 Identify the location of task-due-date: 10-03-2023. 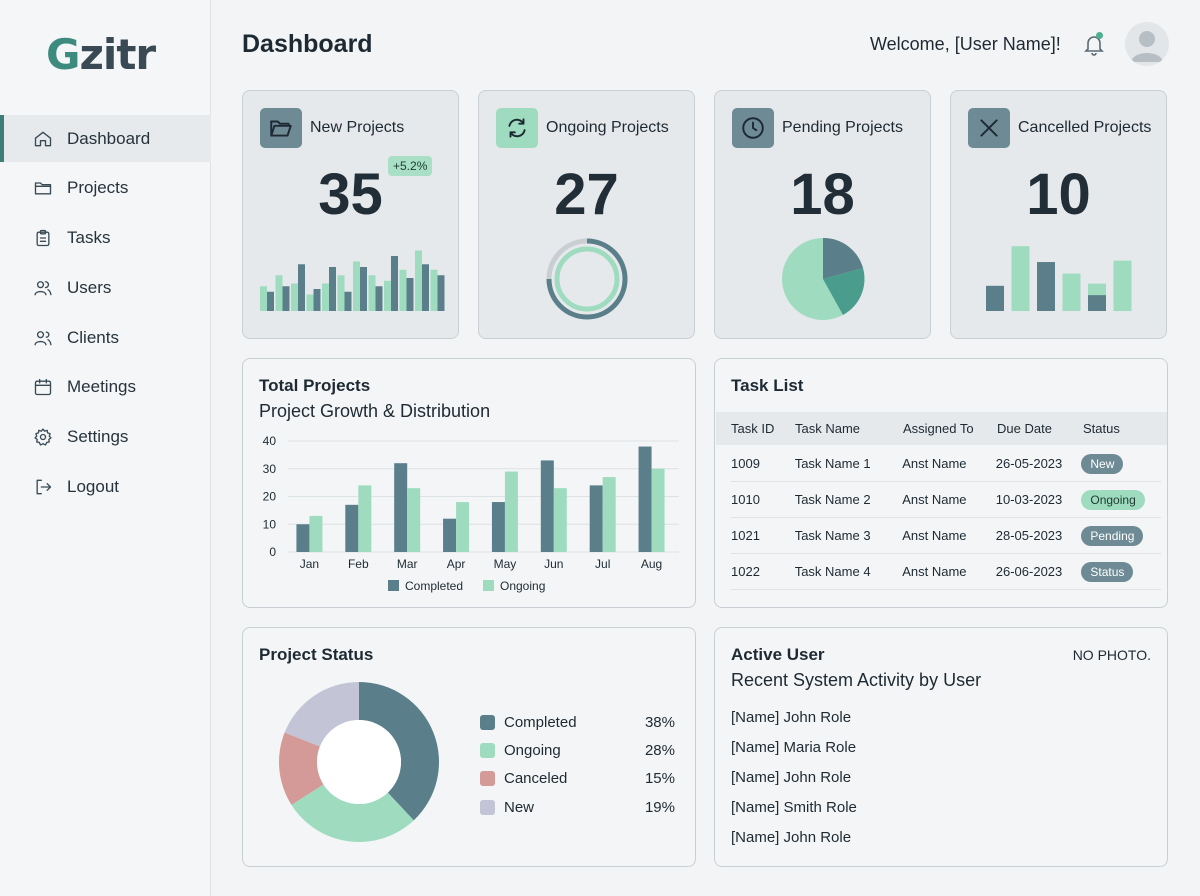
(1029, 499).